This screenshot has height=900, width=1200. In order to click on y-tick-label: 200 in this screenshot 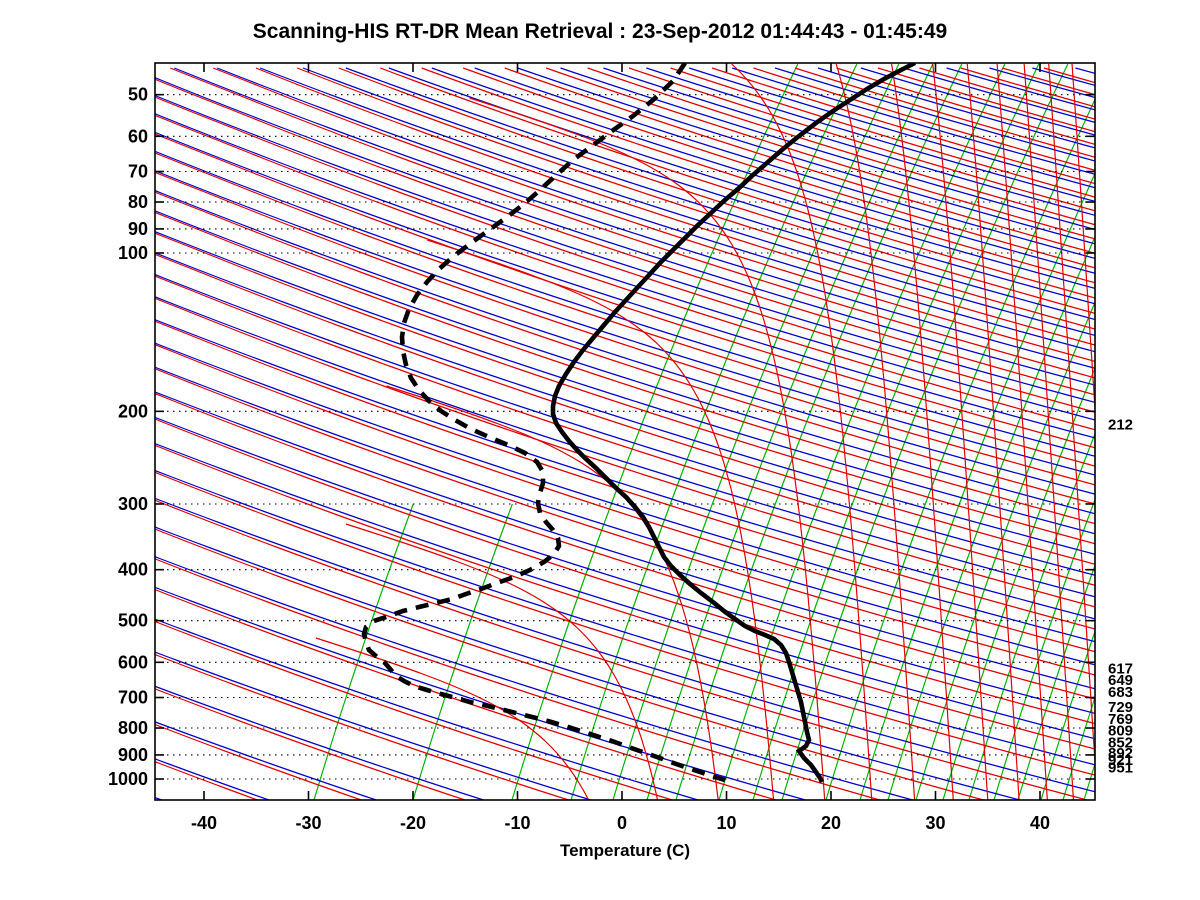, I will do `click(133, 411)`.